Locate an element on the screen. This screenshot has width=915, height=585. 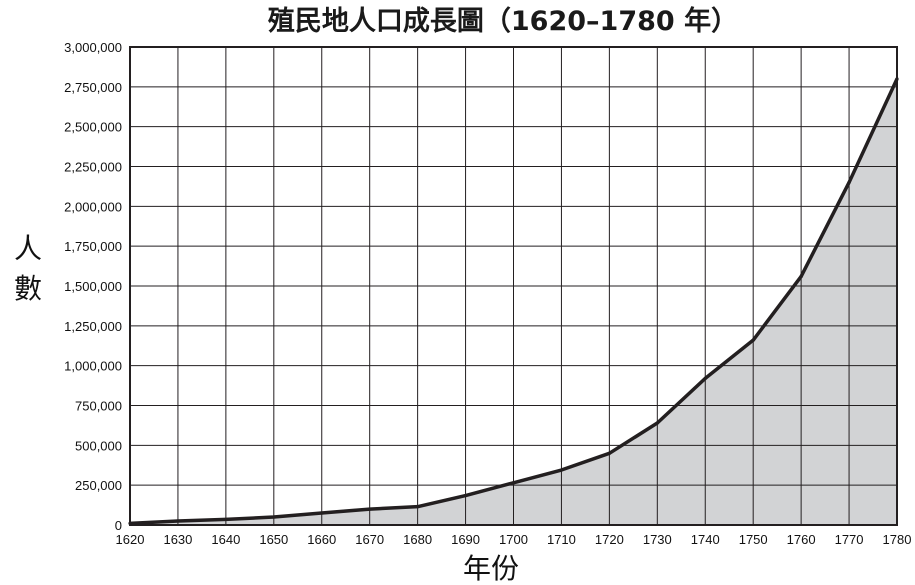
y-tick-label: 2,500,000 is located at coordinates (93, 127).